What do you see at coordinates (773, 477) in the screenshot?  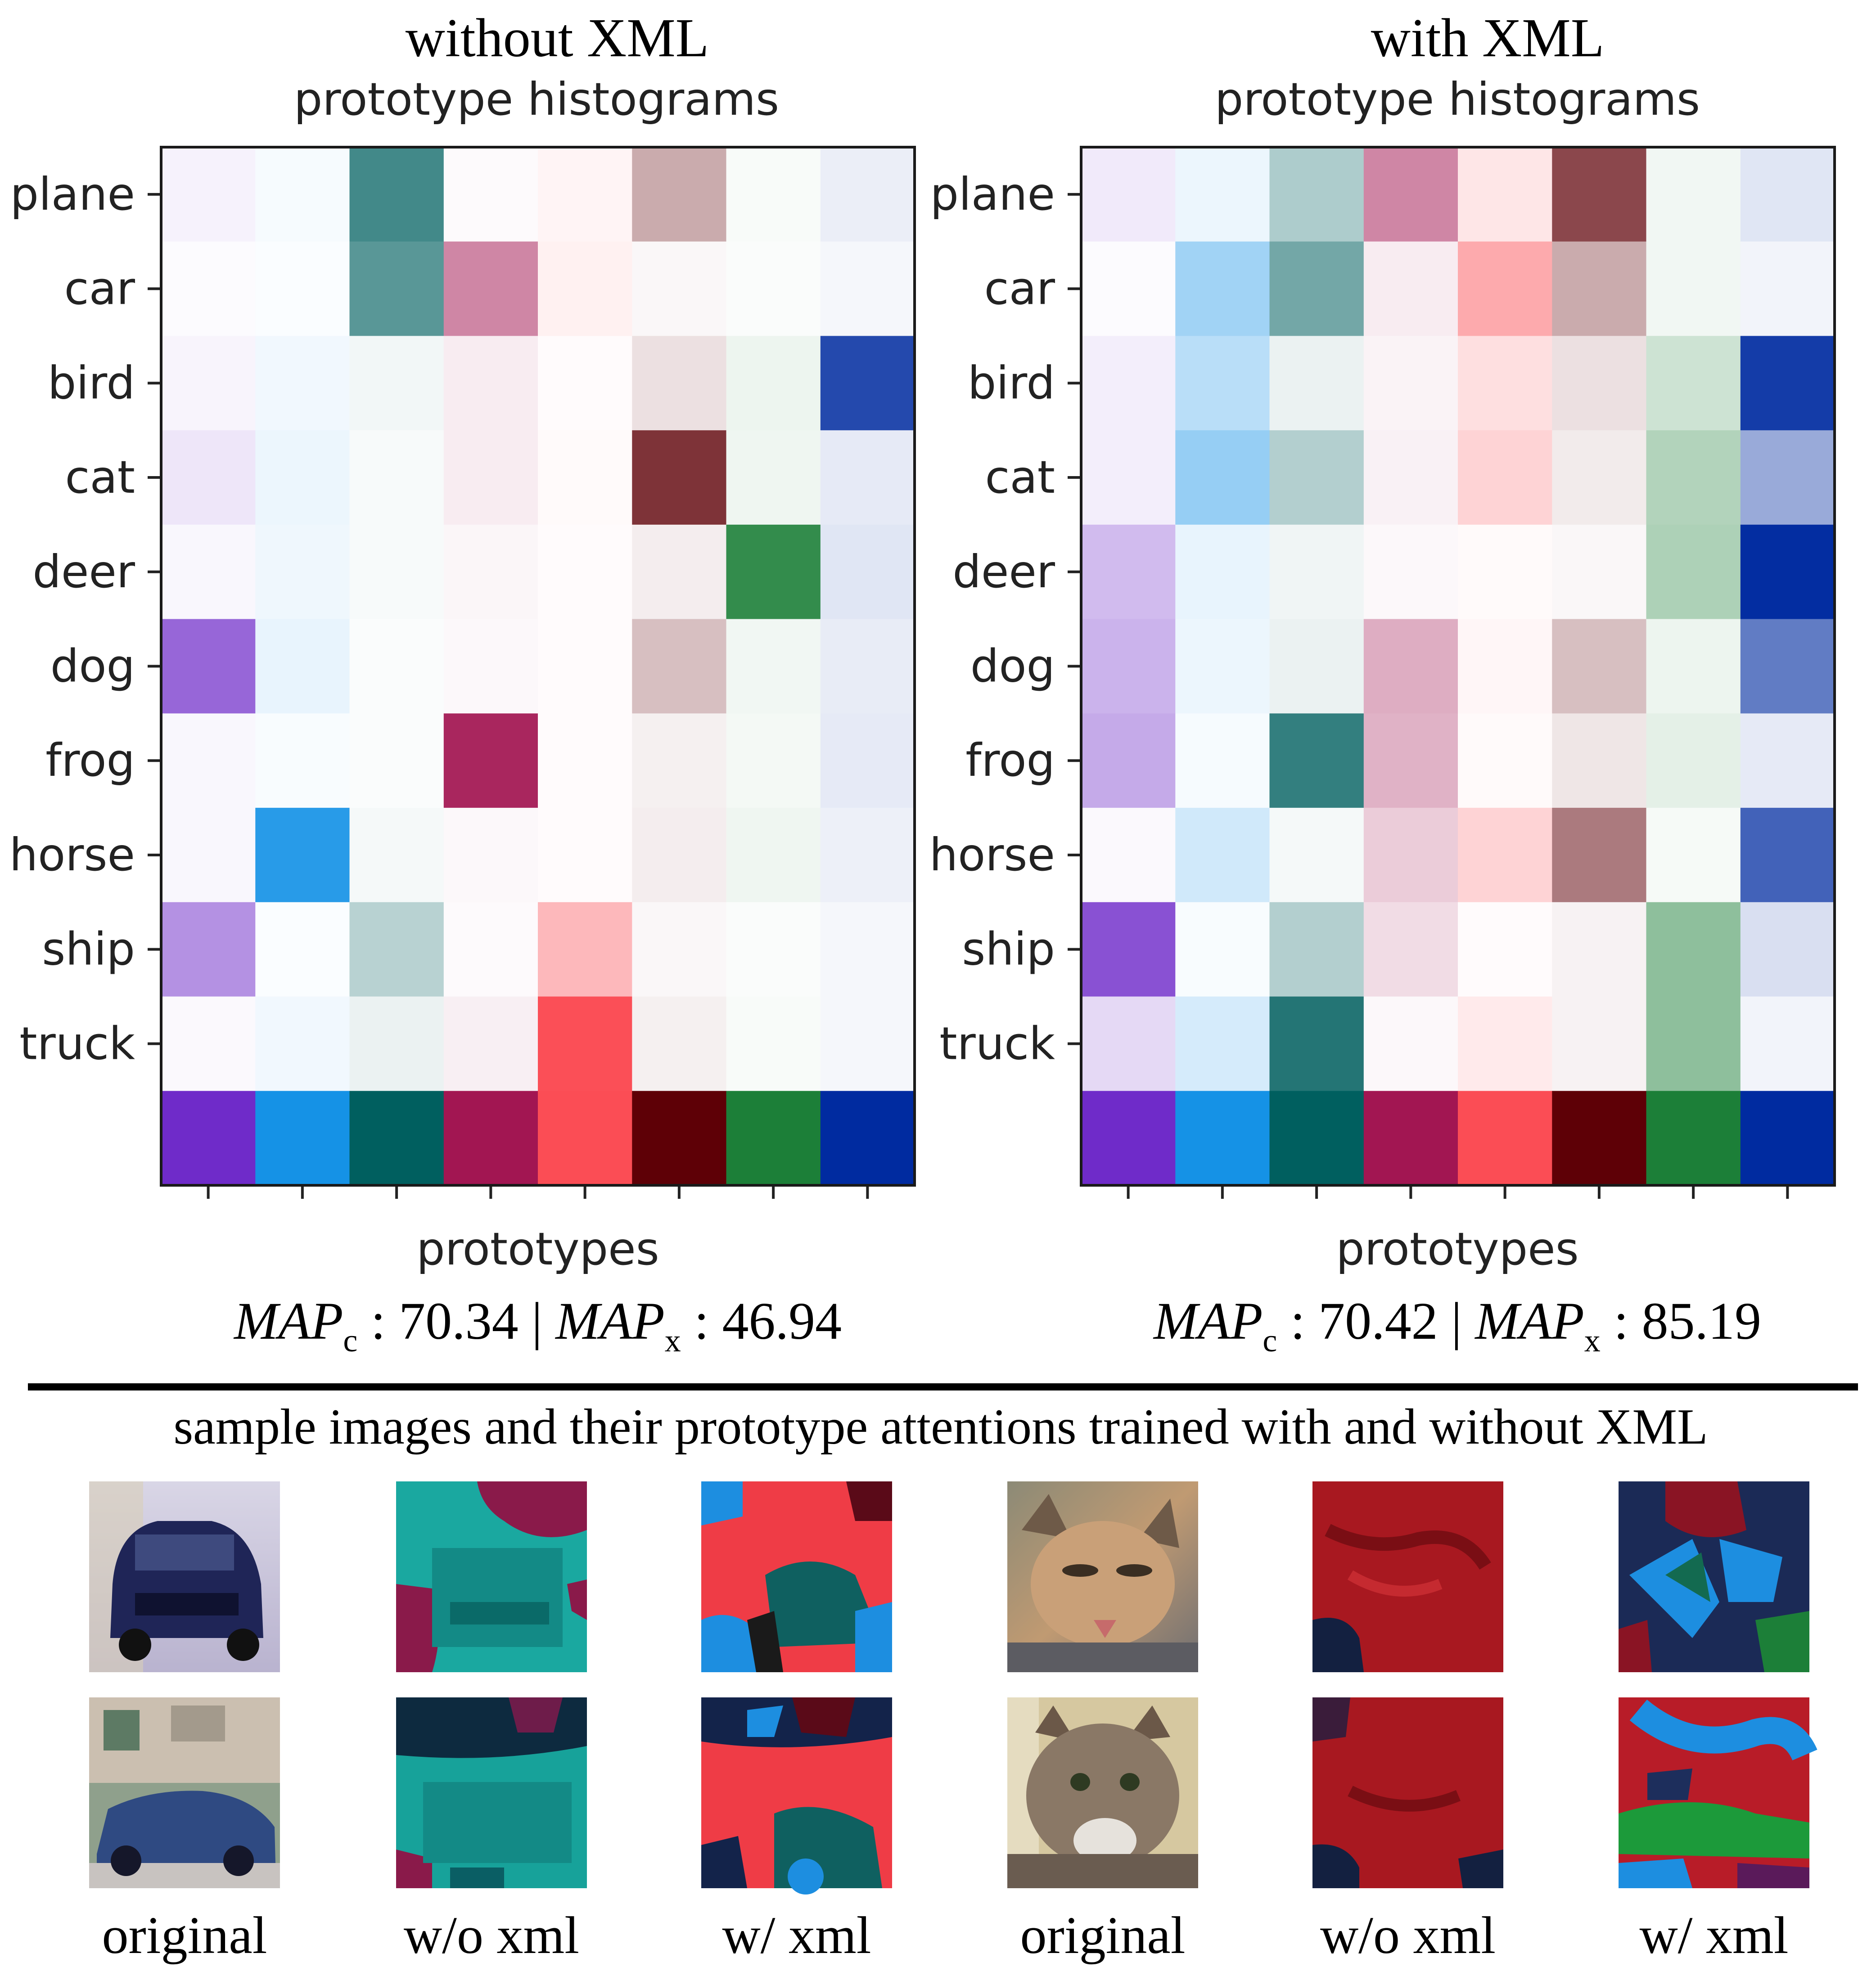 I see `heatmap-cell-cat-p7` at bounding box center [773, 477].